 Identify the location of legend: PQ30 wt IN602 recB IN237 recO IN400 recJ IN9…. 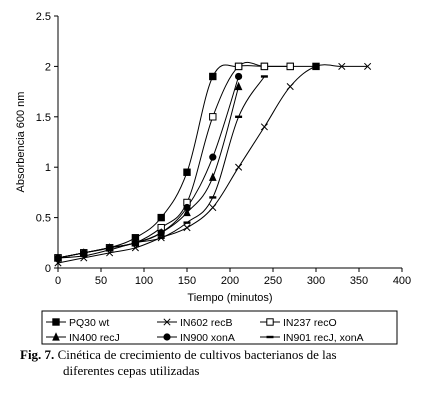
(219, 327).